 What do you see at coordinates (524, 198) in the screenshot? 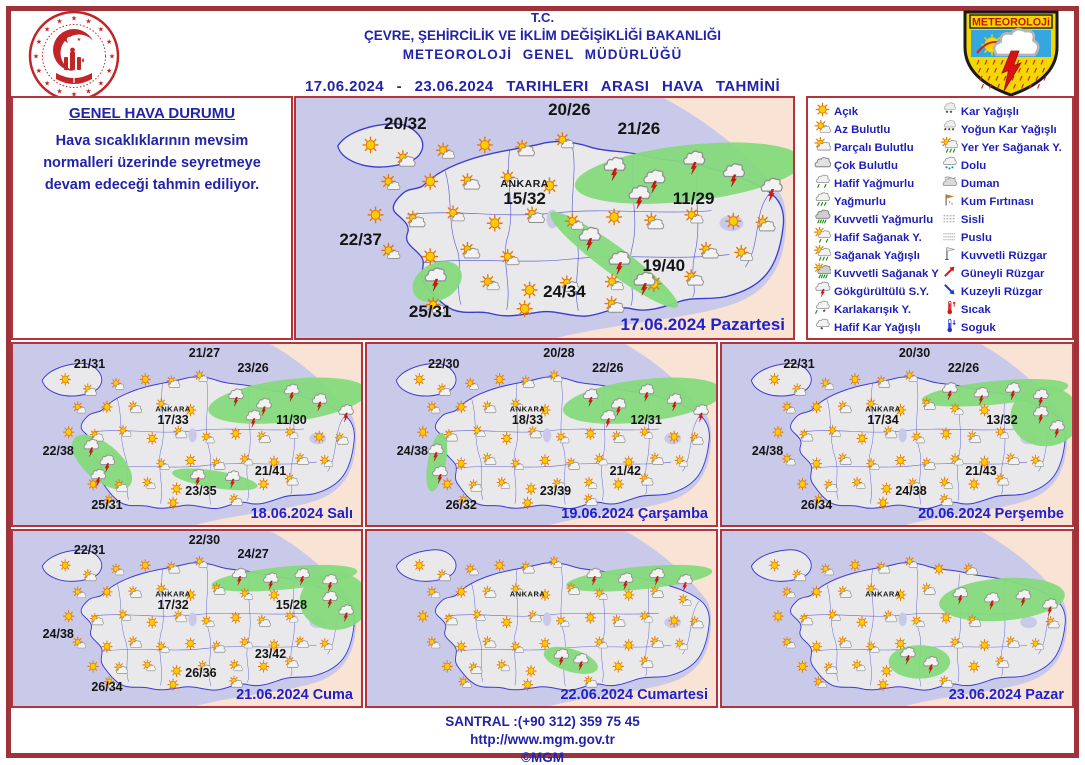
I see `temperature-label-center: 15/32` at bounding box center [524, 198].